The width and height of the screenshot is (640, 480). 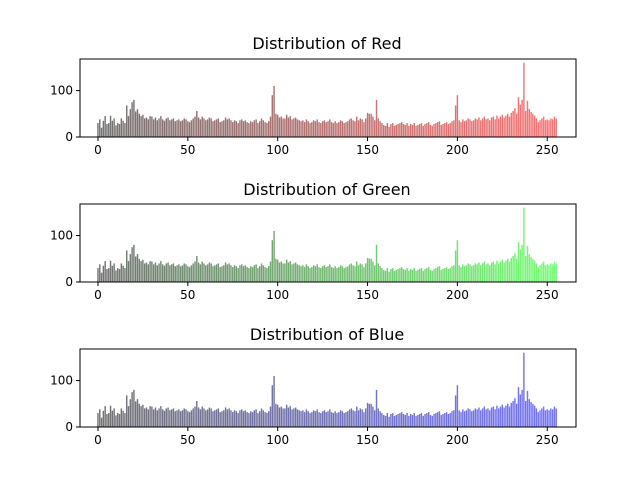 What do you see at coordinates (328, 388) in the screenshot?
I see `blue-axes-frame` at bounding box center [328, 388].